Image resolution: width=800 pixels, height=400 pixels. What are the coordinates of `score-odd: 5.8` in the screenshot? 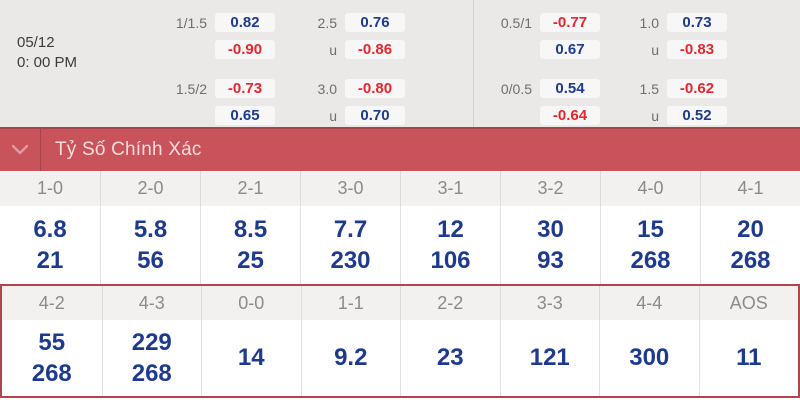 It's located at (150, 229).